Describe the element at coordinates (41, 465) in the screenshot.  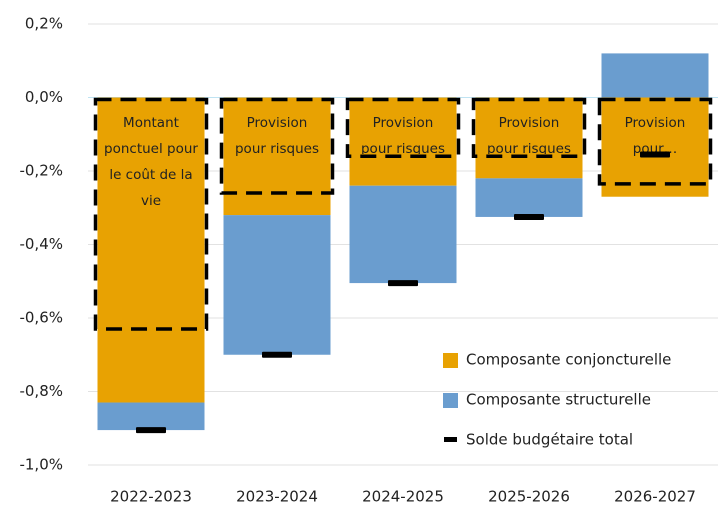
I see `y-tick-label: -1,0%` at that location.